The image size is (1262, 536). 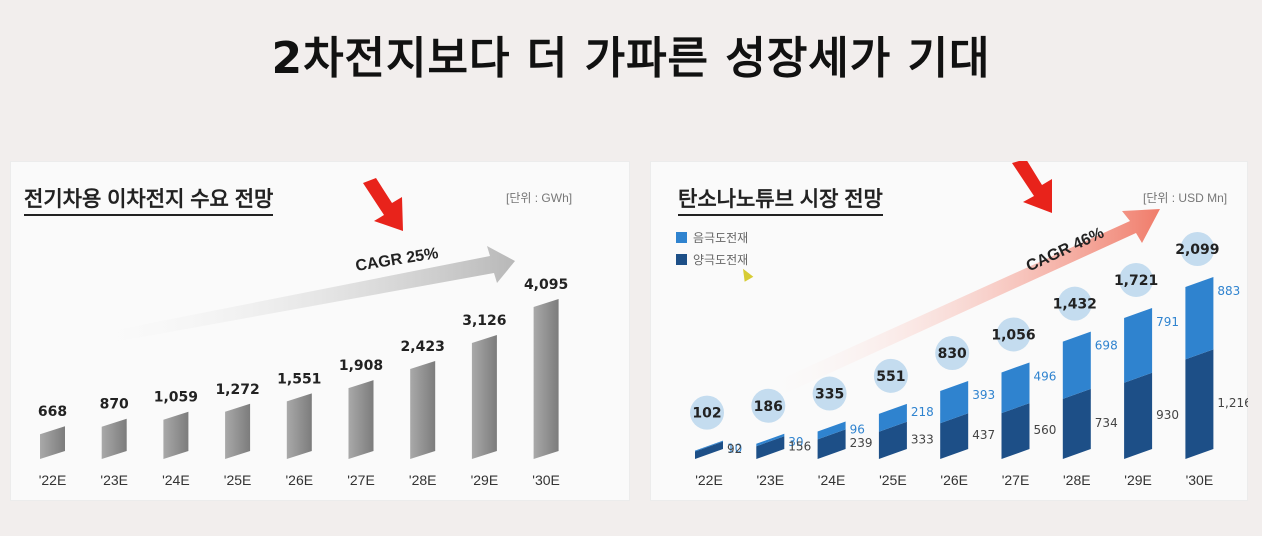 I want to click on cnt-legend: 음극도전재 양극도전재, so click(x=712, y=248).